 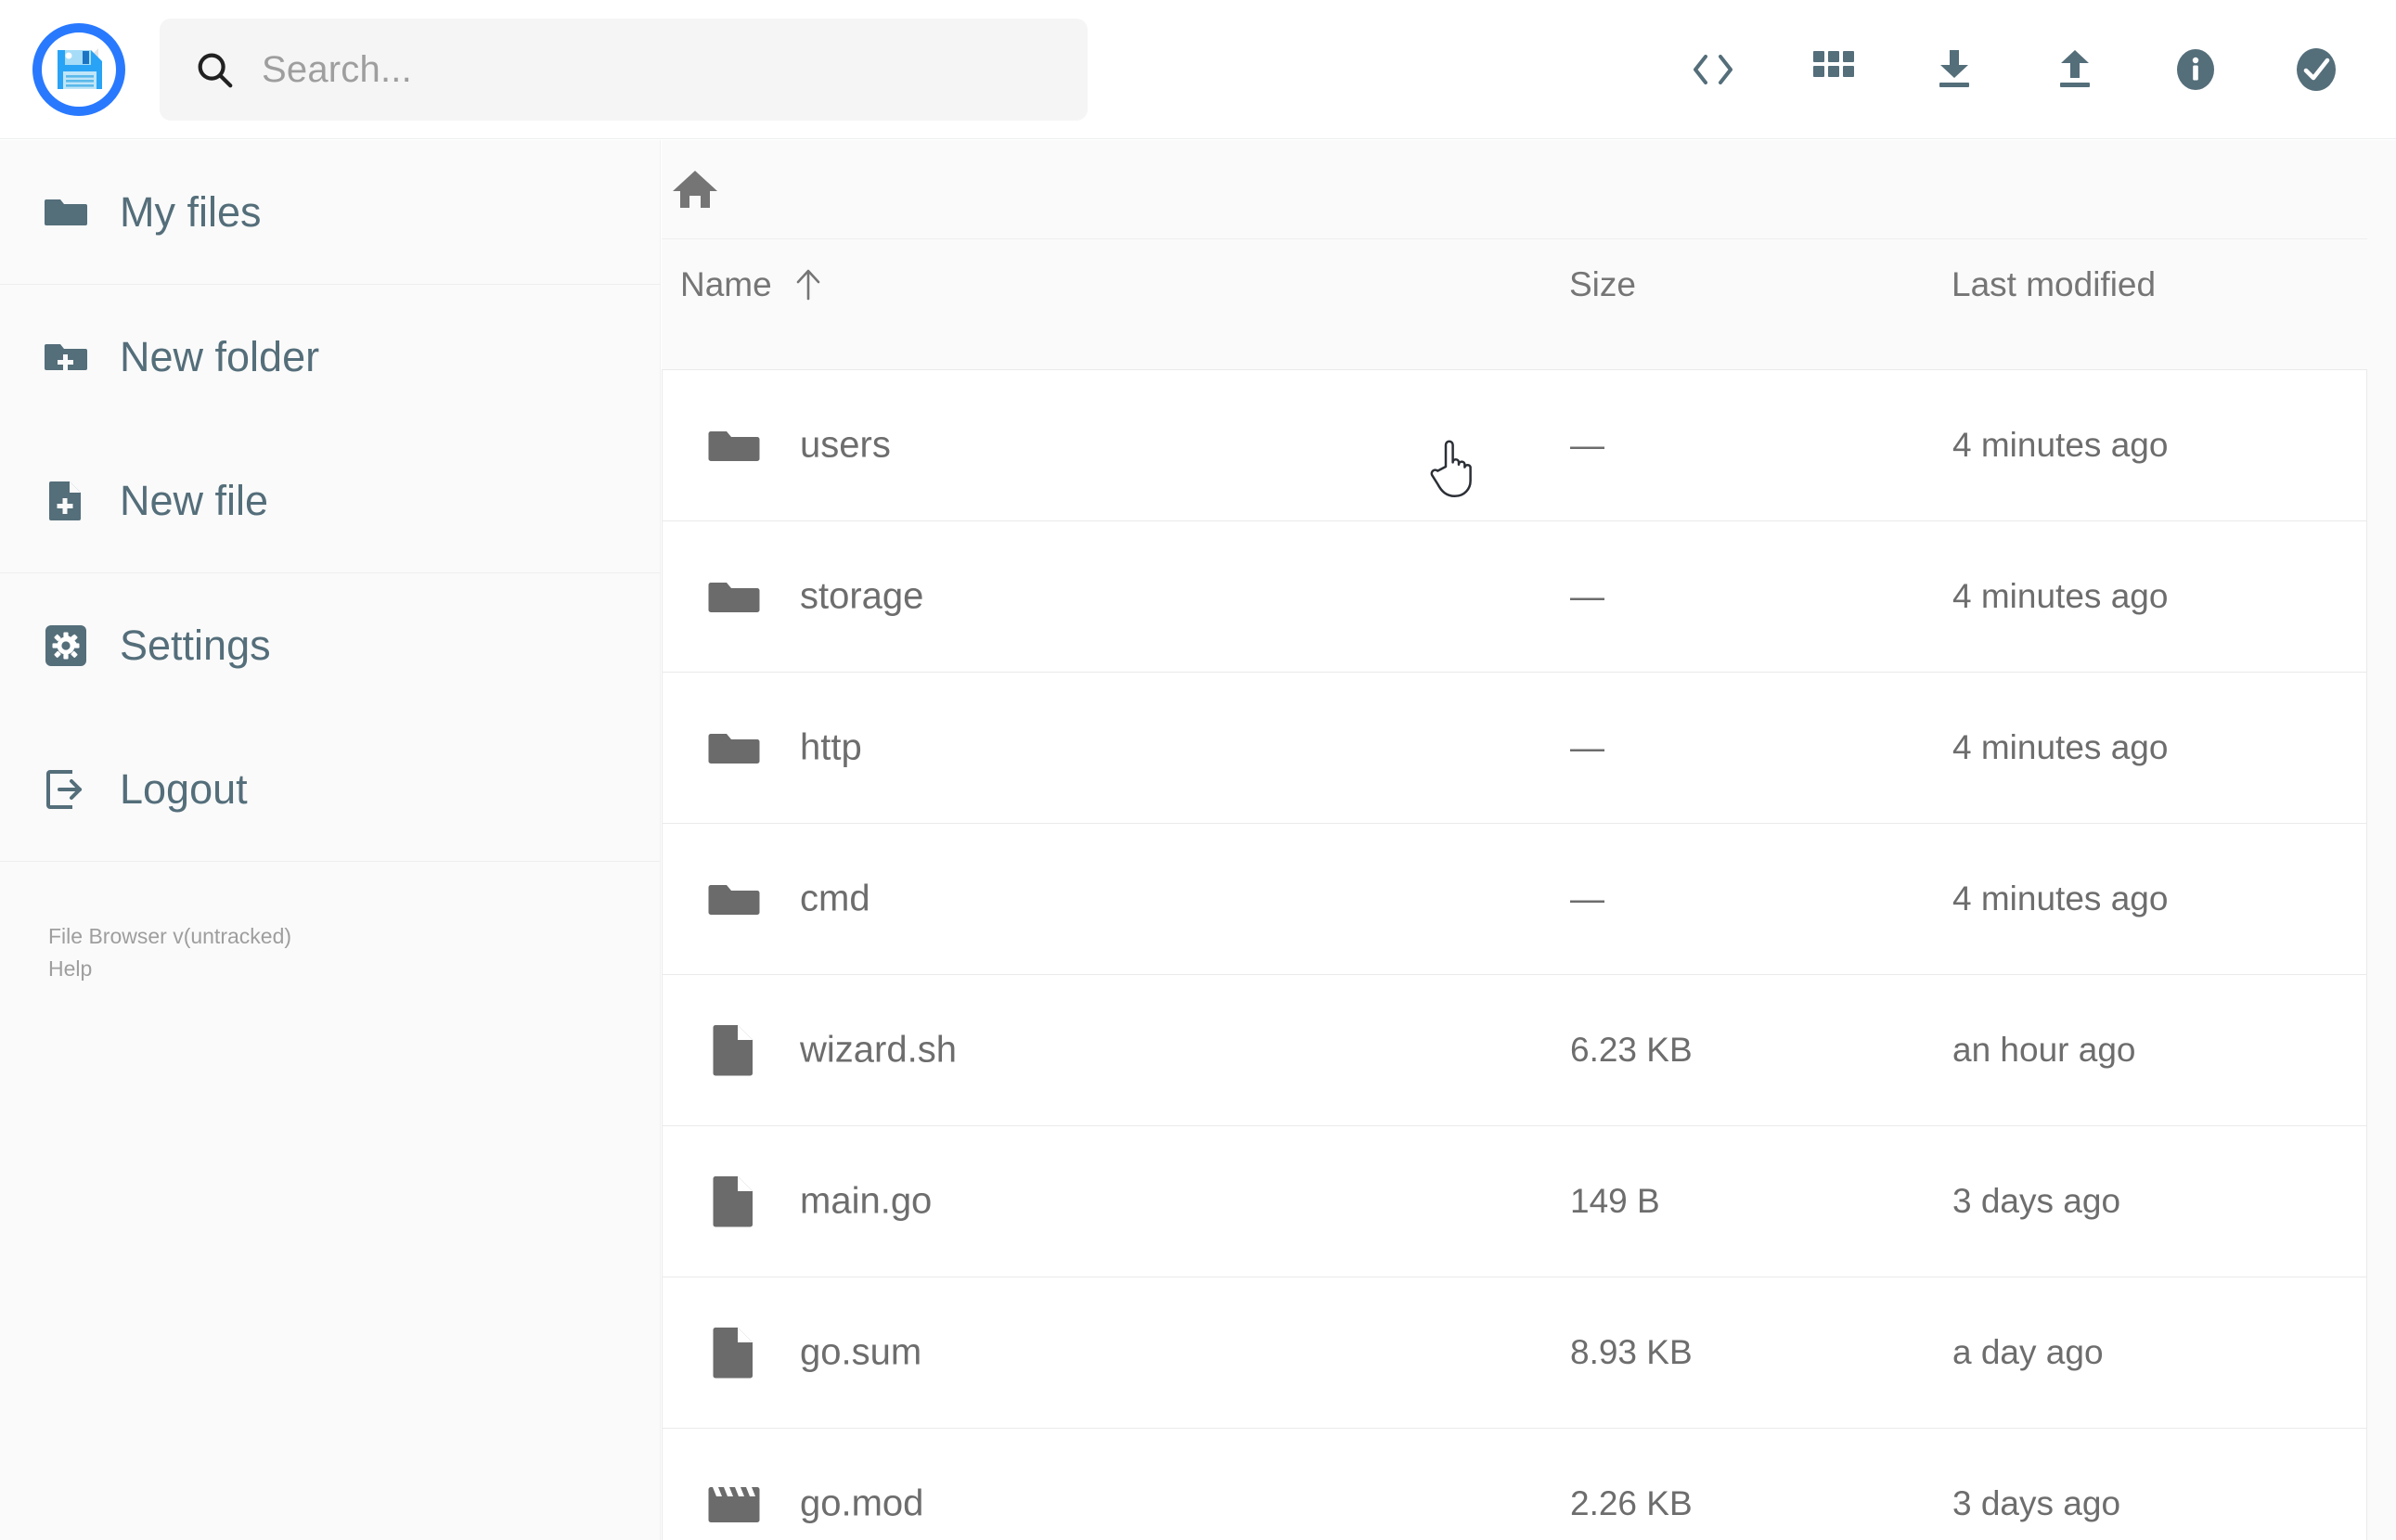 I want to click on header-action-bar, so click(x=2014, y=69).